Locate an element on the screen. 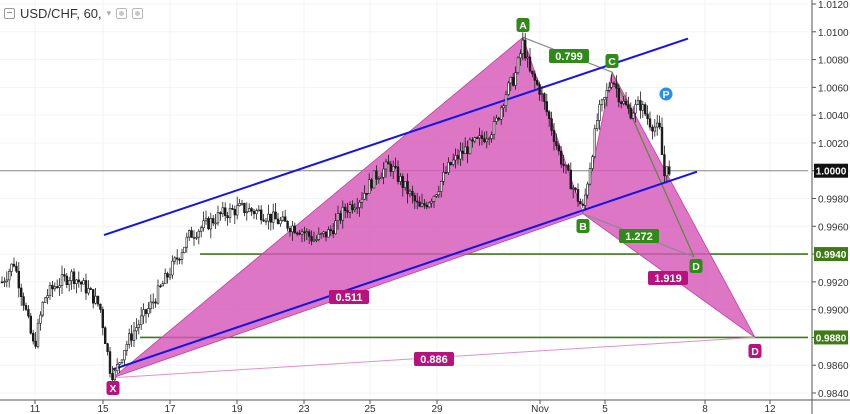  eye-icon is located at coordinates (122, 13).